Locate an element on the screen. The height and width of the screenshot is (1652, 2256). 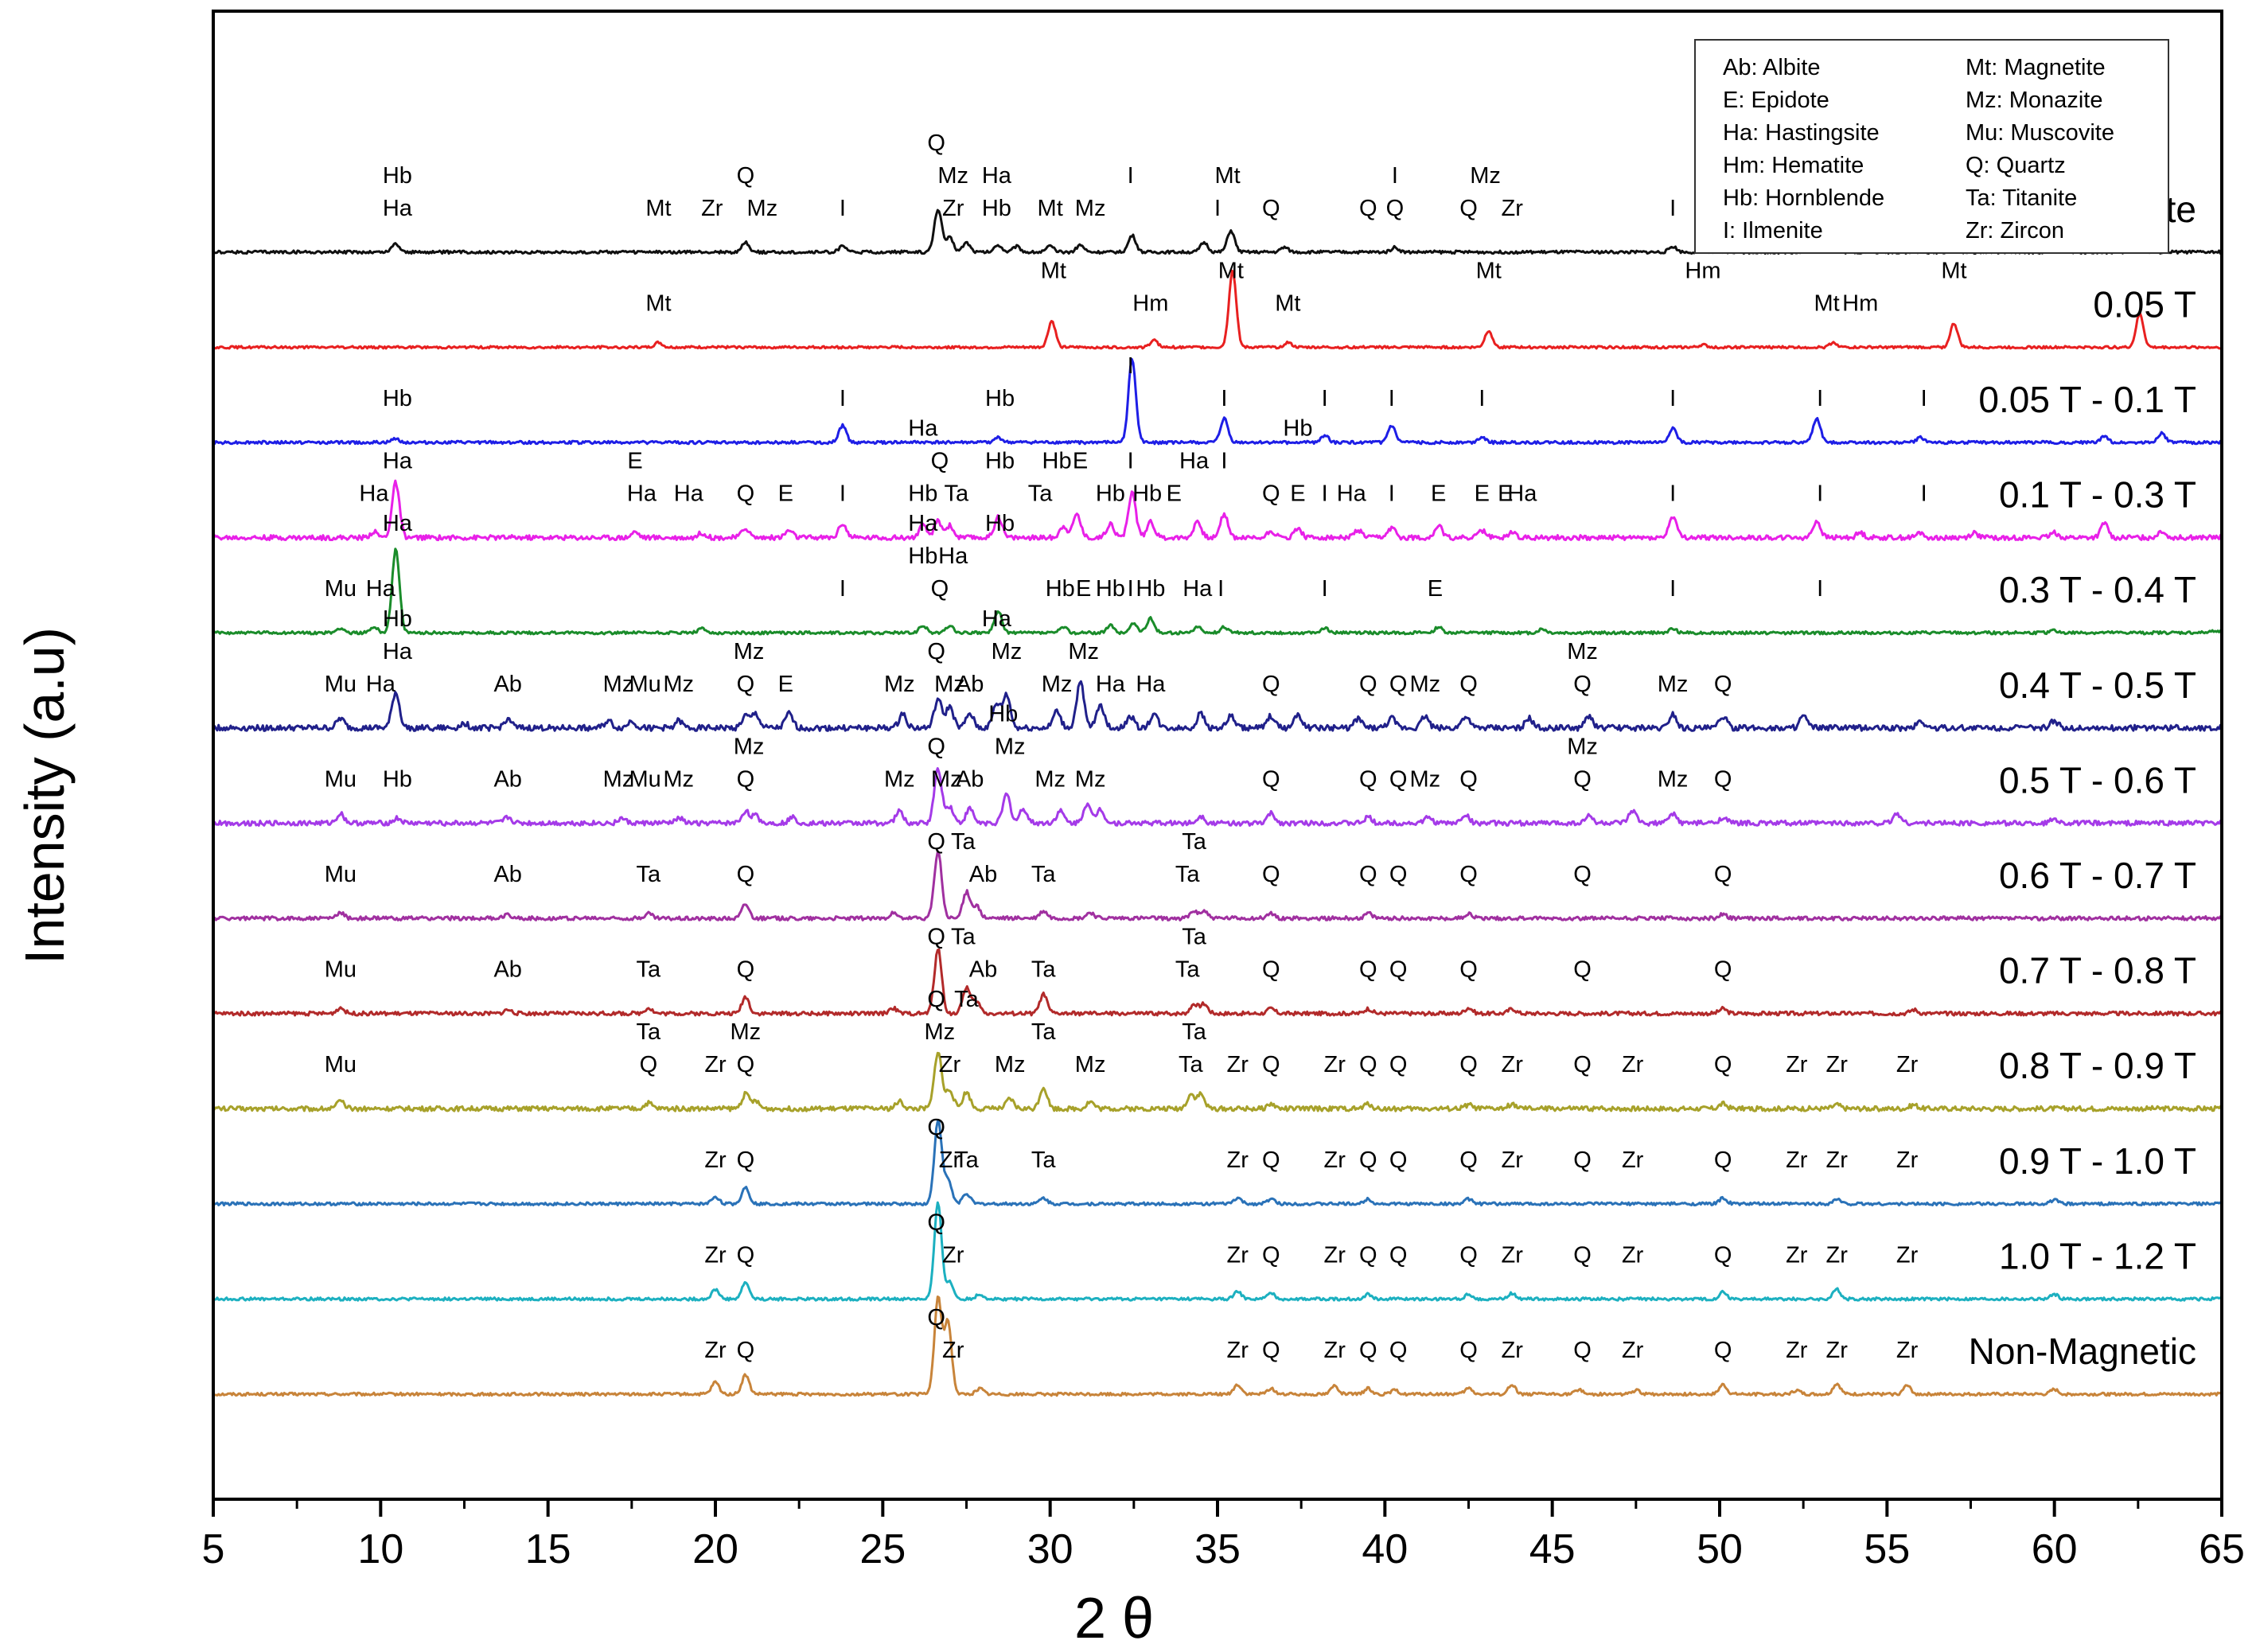
trace-1-0-t-1-2-t is located at coordinates (1217, 1252).